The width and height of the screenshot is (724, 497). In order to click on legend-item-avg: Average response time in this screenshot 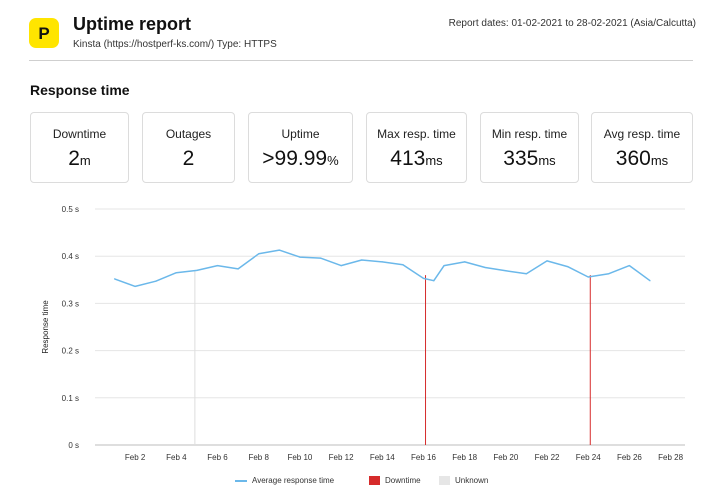, I will do `click(284, 480)`.